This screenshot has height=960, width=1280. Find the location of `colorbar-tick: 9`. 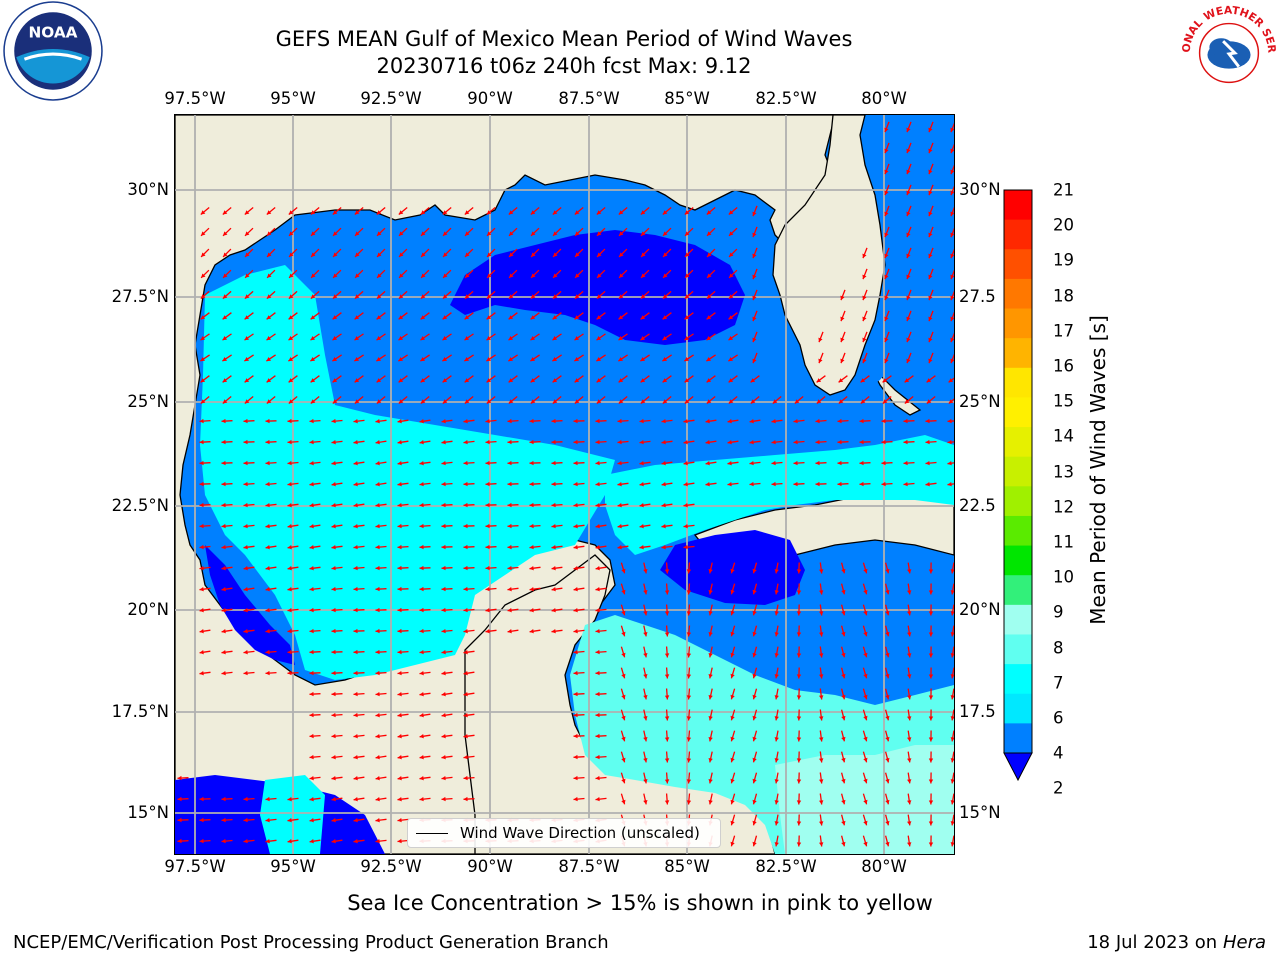

colorbar-tick: 9 is located at coordinates (1058, 612).